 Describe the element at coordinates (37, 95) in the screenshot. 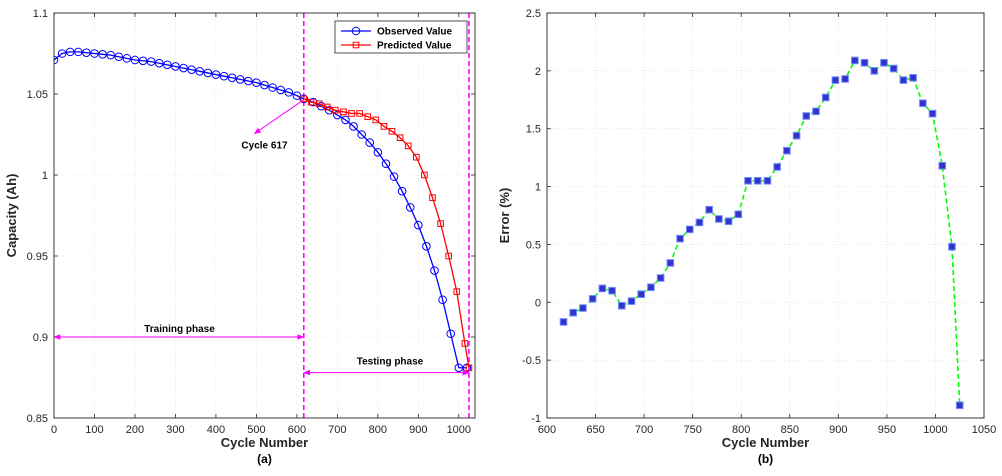

I see `y-tick-label: 1.05` at that location.